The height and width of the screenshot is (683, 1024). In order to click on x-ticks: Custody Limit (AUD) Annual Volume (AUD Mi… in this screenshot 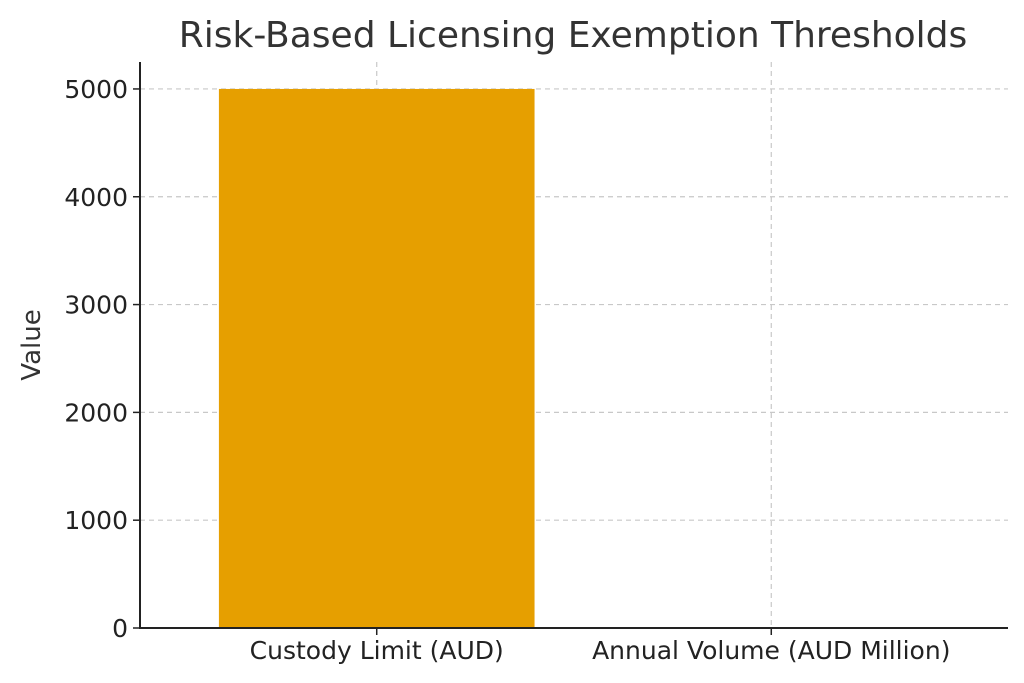, I will do `click(600, 646)`.